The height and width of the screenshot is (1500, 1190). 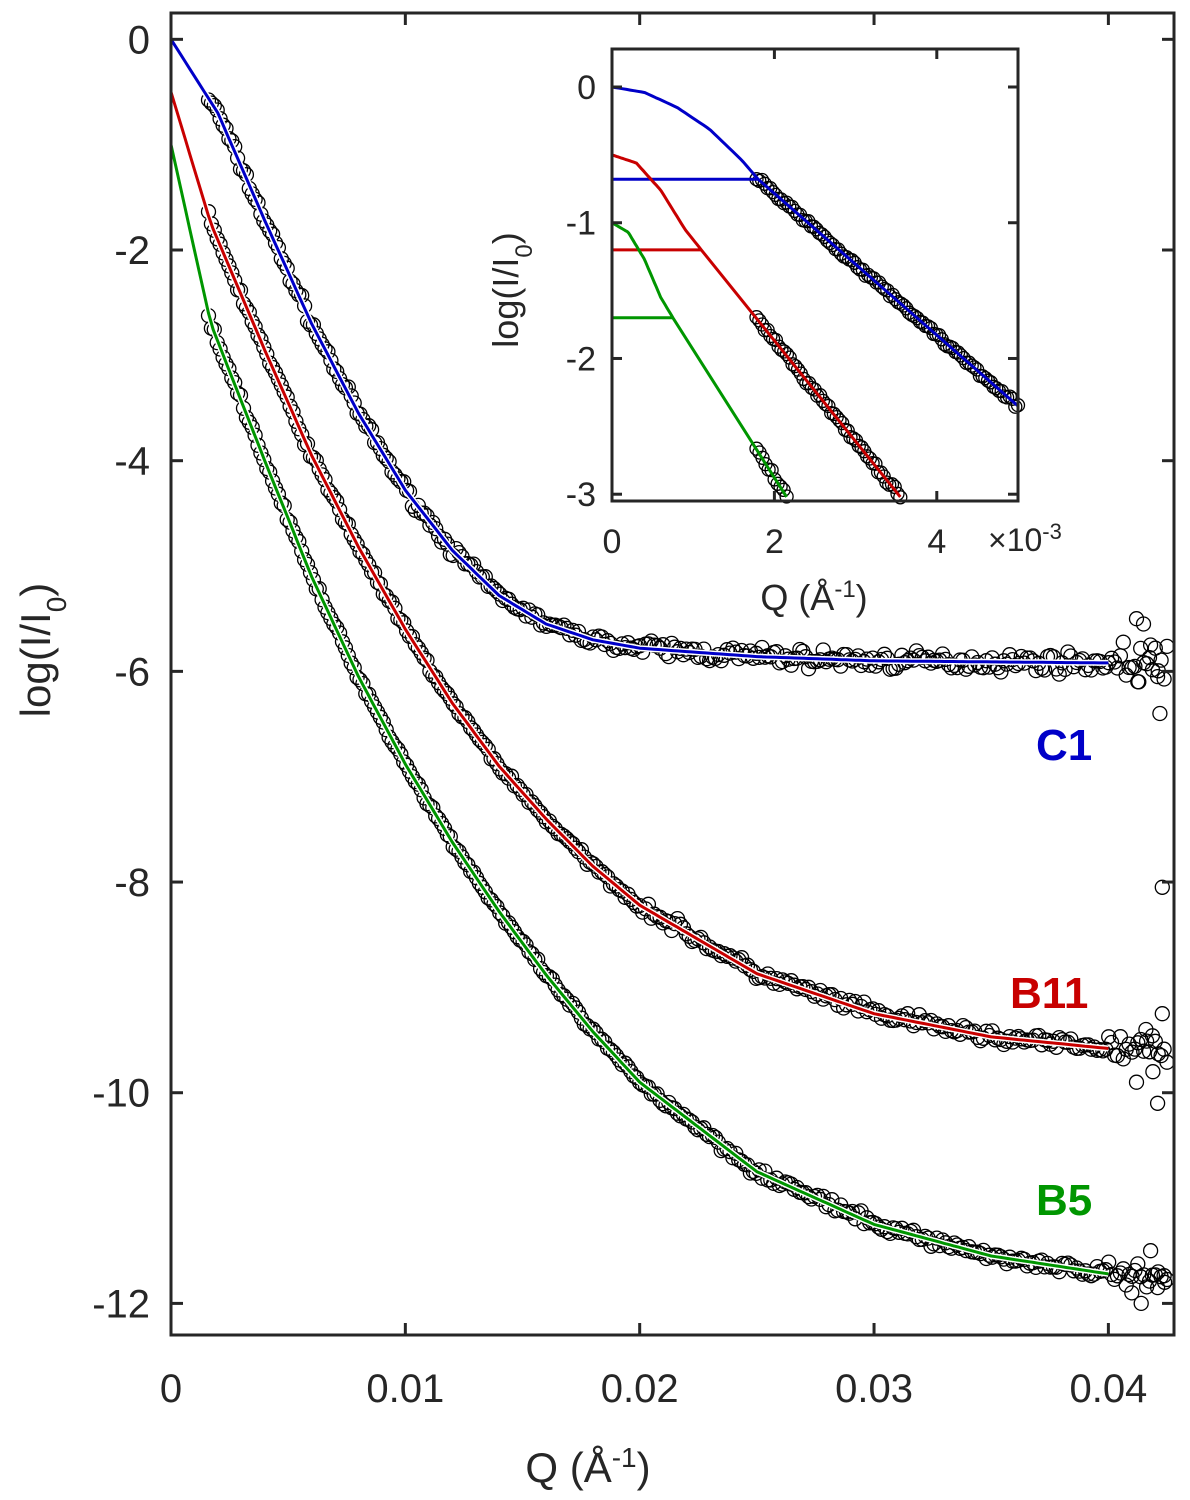 What do you see at coordinates (581, 224) in the screenshot?
I see `inset-y-tick-label: -1` at bounding box center [581, 224].